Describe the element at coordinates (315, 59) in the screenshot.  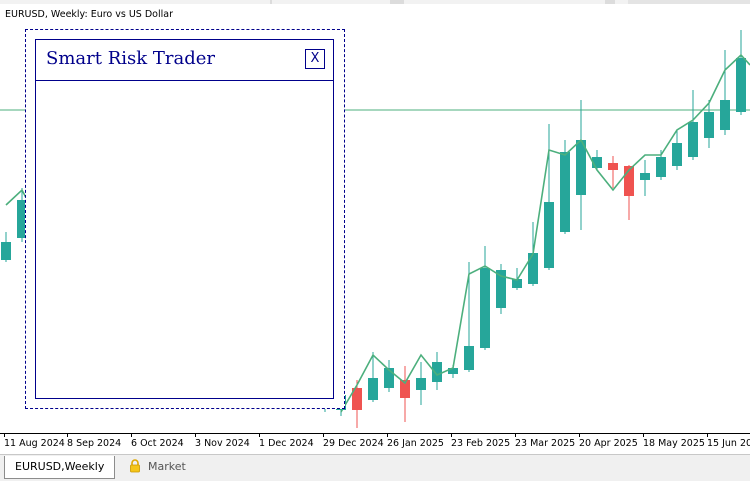
I see `close-button: X` at that location.